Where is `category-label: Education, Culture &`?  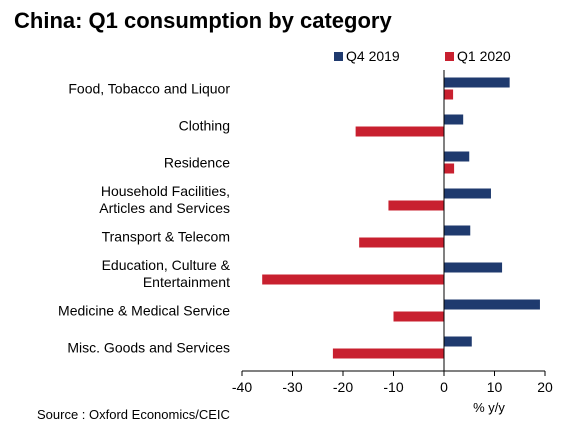
category-label: Education, Culture & is located at coordinates (166, 265).